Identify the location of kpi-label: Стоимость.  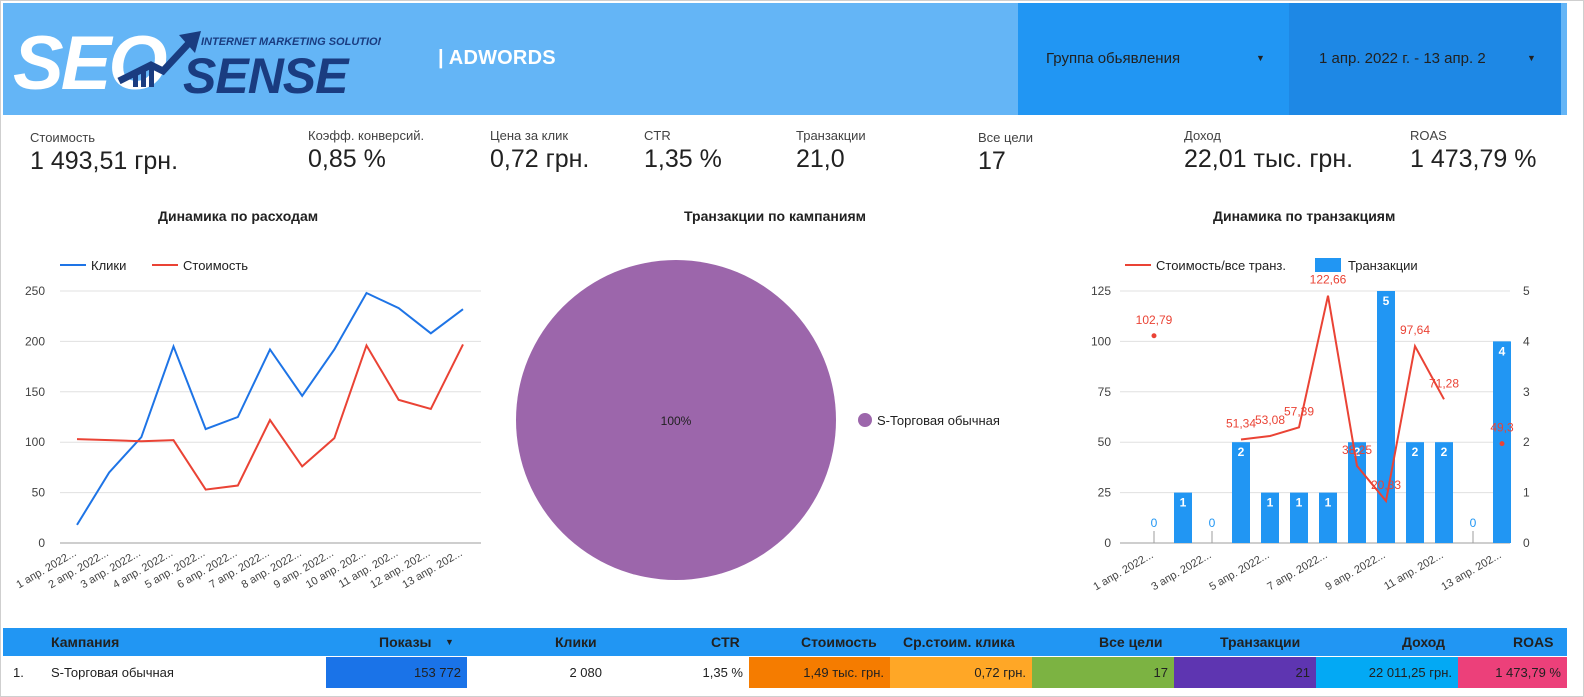
(63, 137).